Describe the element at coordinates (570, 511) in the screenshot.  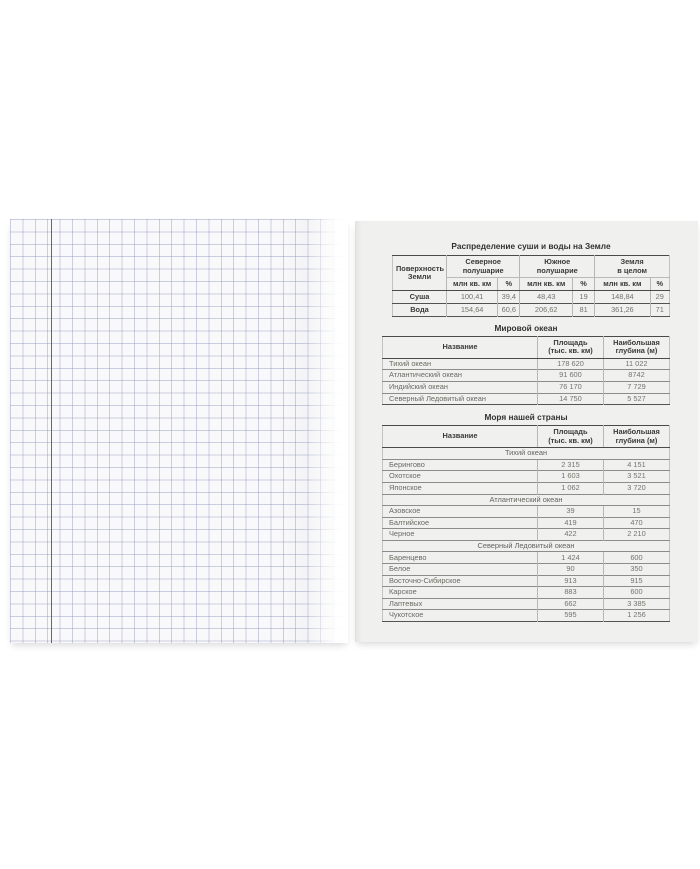
I see `value-cell: 39` at that location.